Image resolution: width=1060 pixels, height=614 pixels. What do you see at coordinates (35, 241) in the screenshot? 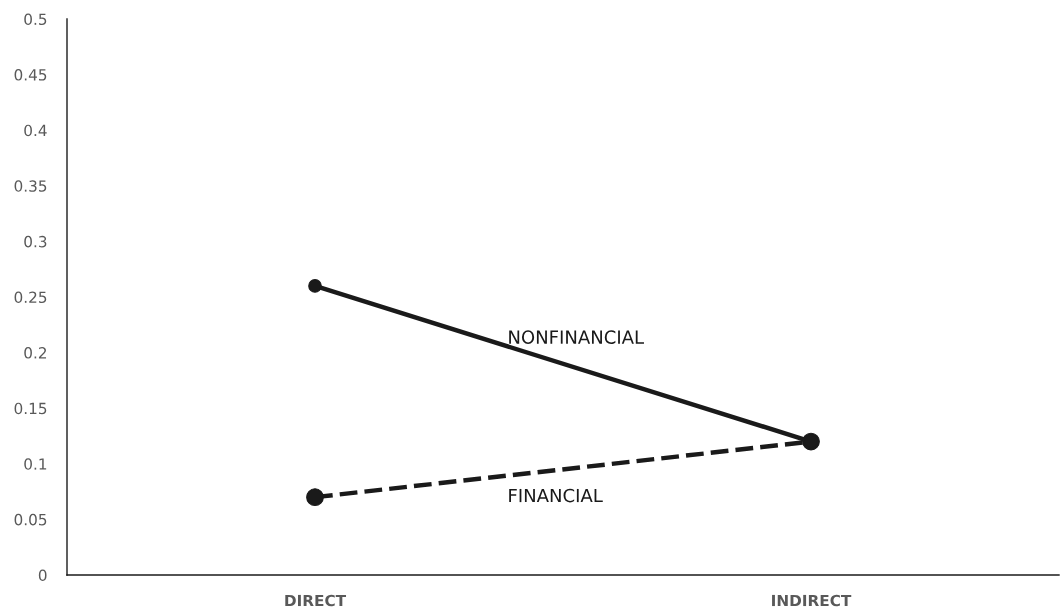
I see `y-tick-label: 0.3` at bounding box center [35, 241].